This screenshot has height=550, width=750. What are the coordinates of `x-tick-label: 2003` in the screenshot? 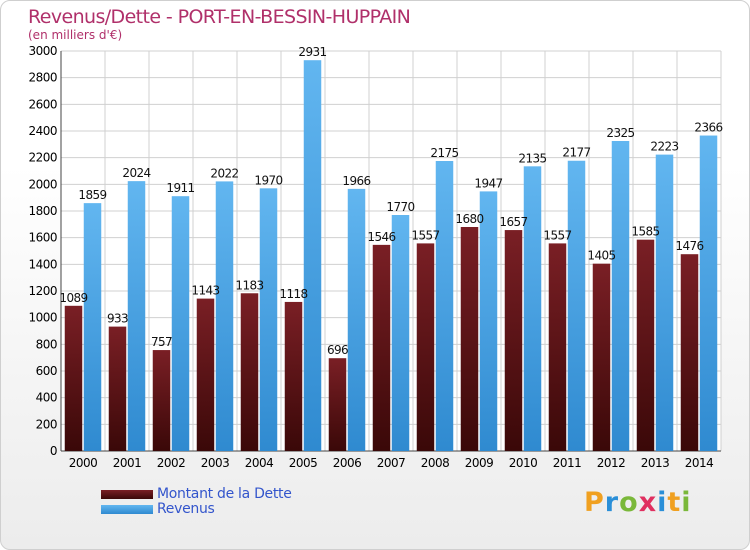 It's located at (215, 463).